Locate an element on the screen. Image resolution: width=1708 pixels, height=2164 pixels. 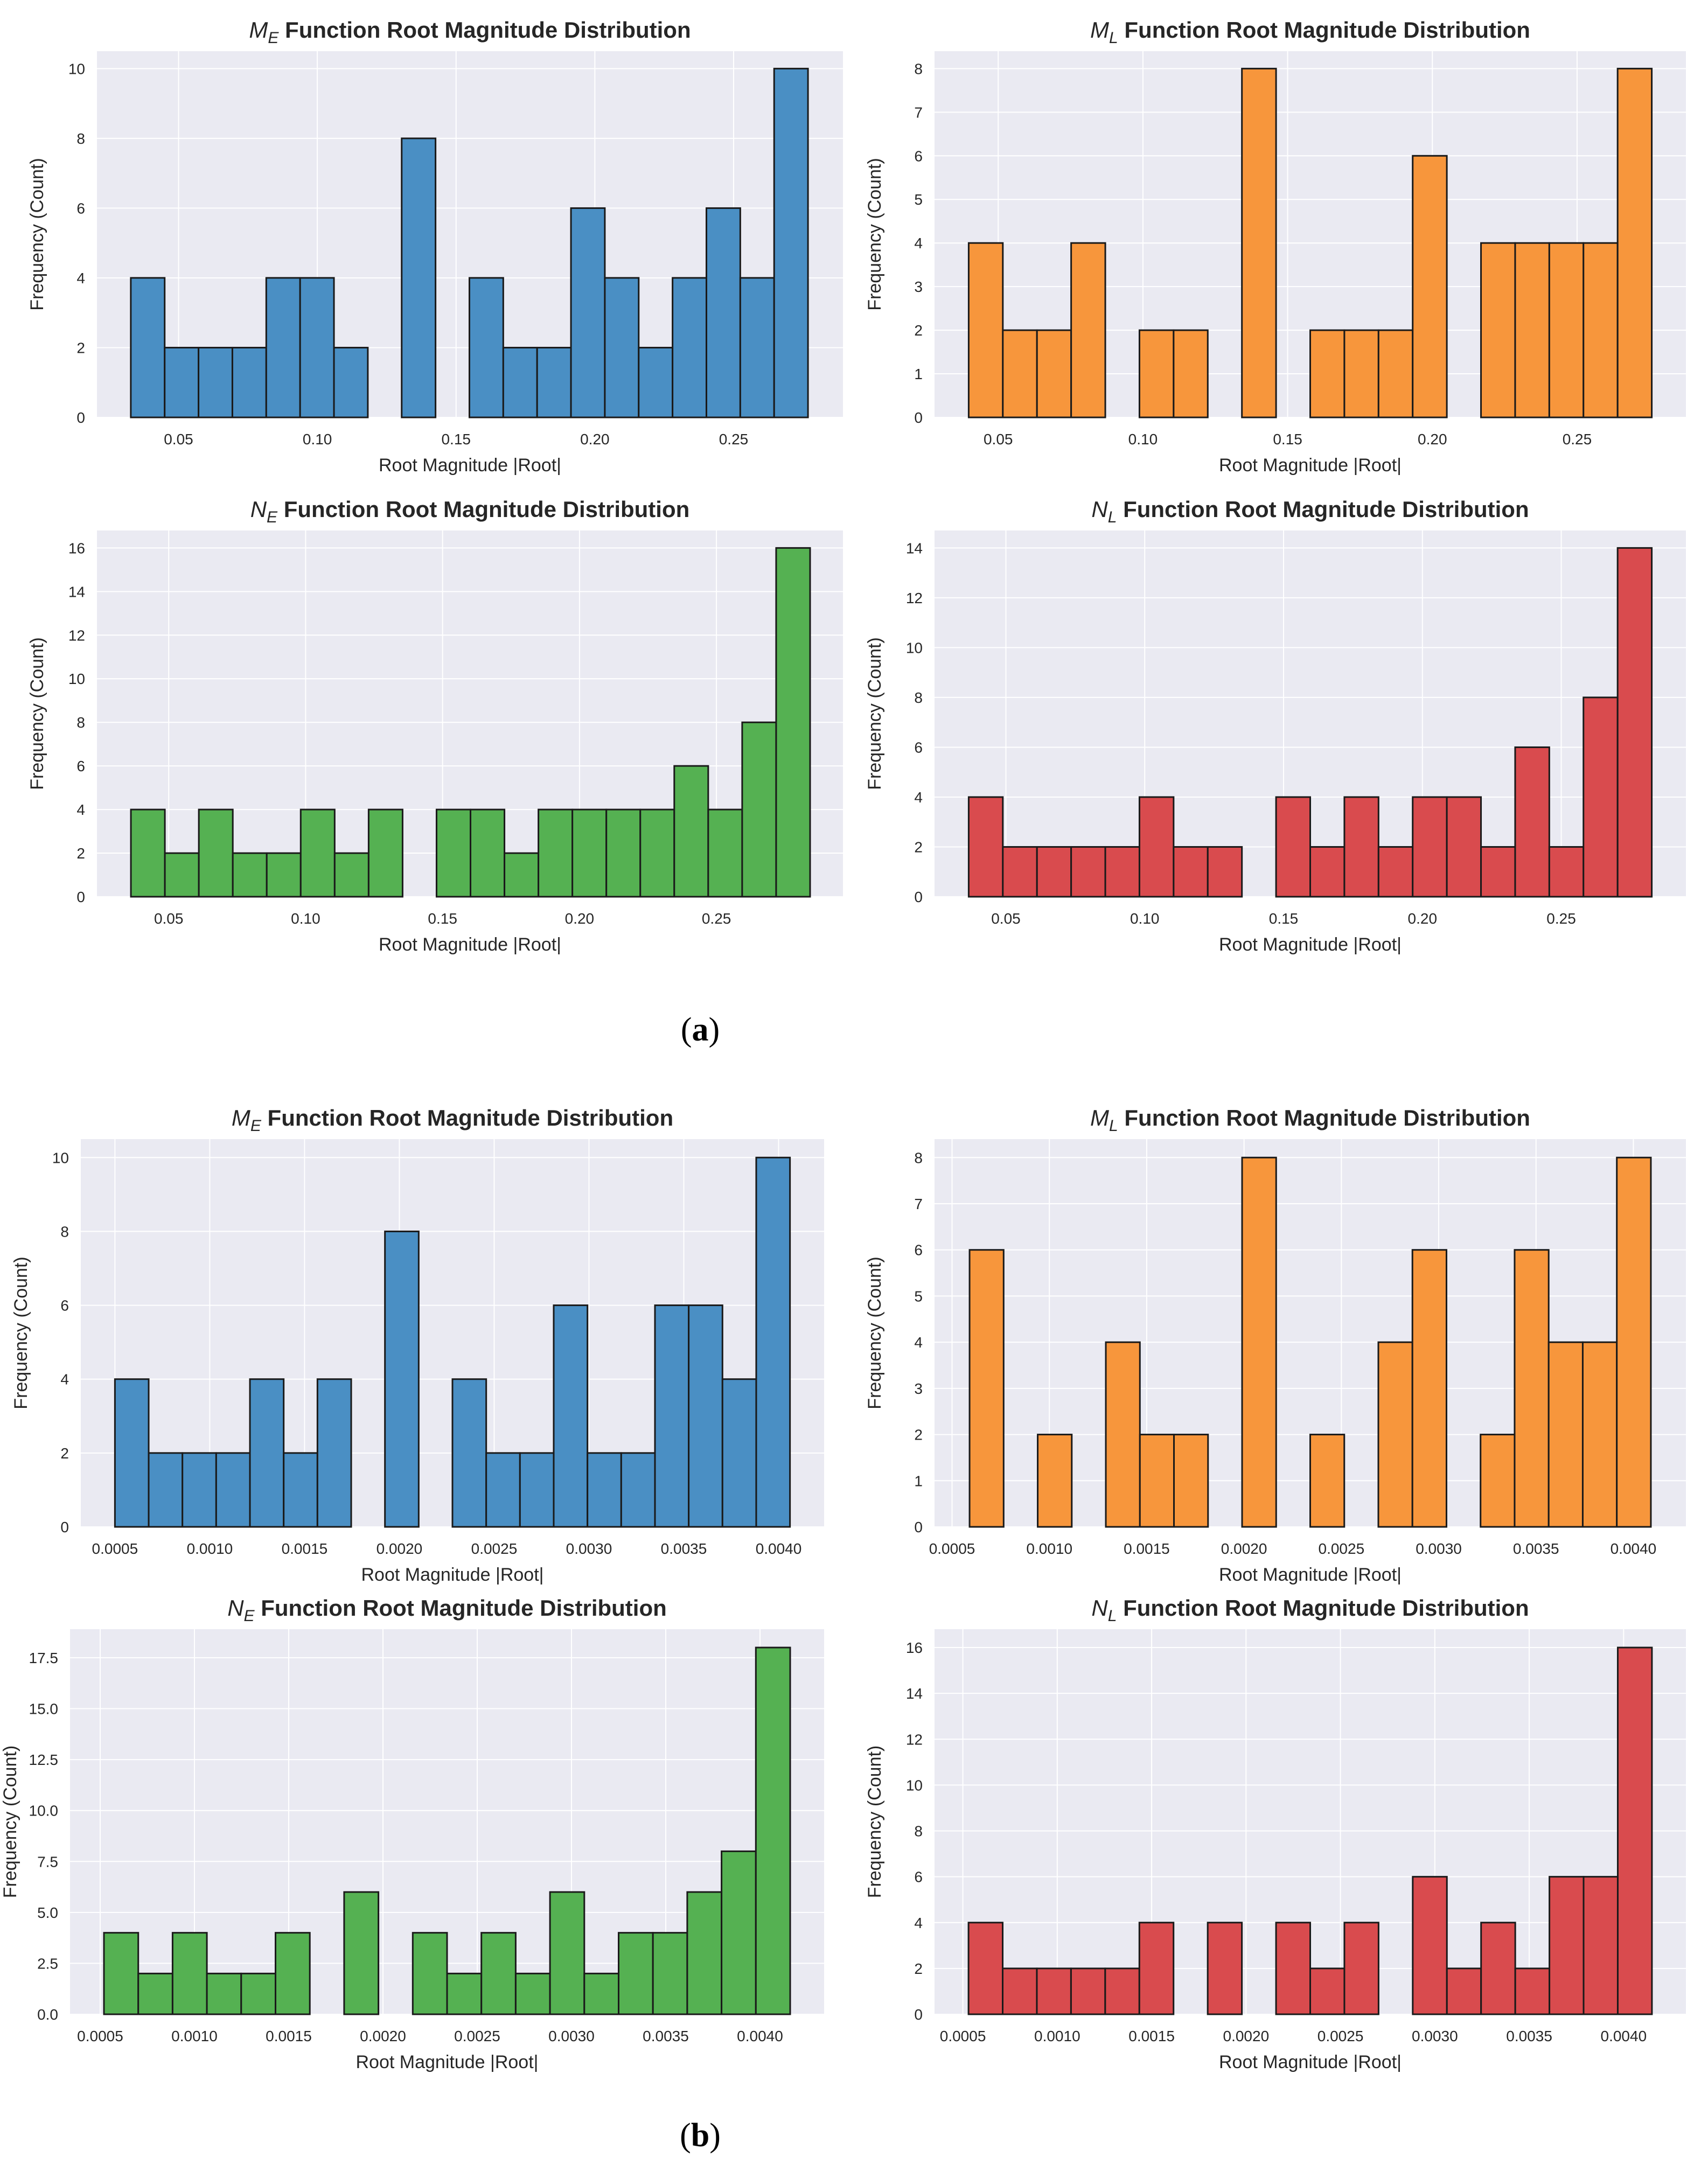
x-tick-label: 0.0025 is located at coordinates (1340, 2036).